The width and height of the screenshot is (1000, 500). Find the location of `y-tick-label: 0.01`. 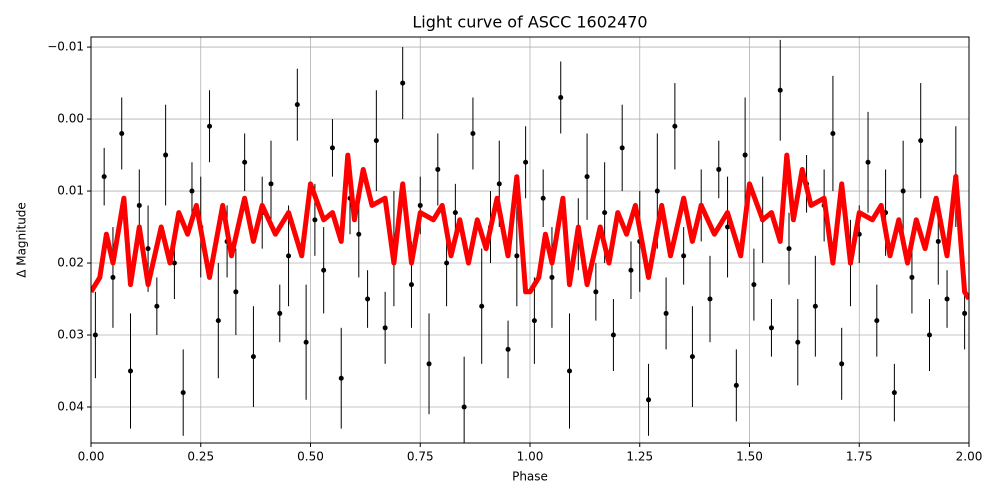

y-tick-label: 0.01 is located at coordinates (70, 191).